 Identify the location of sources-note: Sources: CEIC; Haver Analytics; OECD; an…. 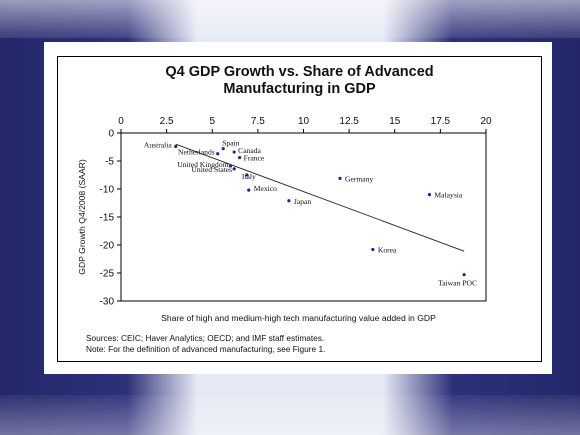
(205, 338).